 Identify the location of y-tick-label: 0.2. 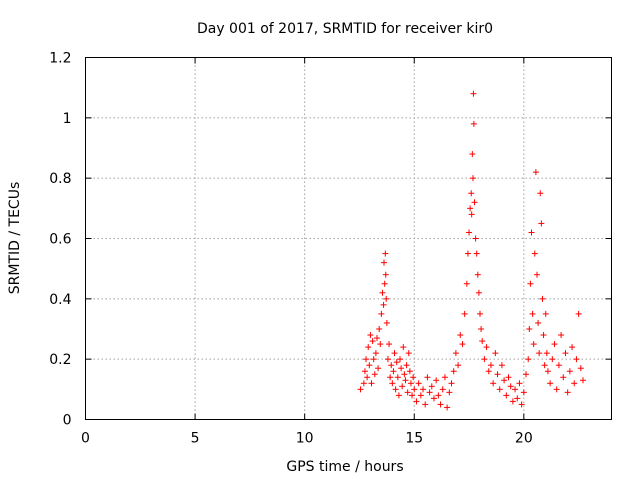
(60, 360).